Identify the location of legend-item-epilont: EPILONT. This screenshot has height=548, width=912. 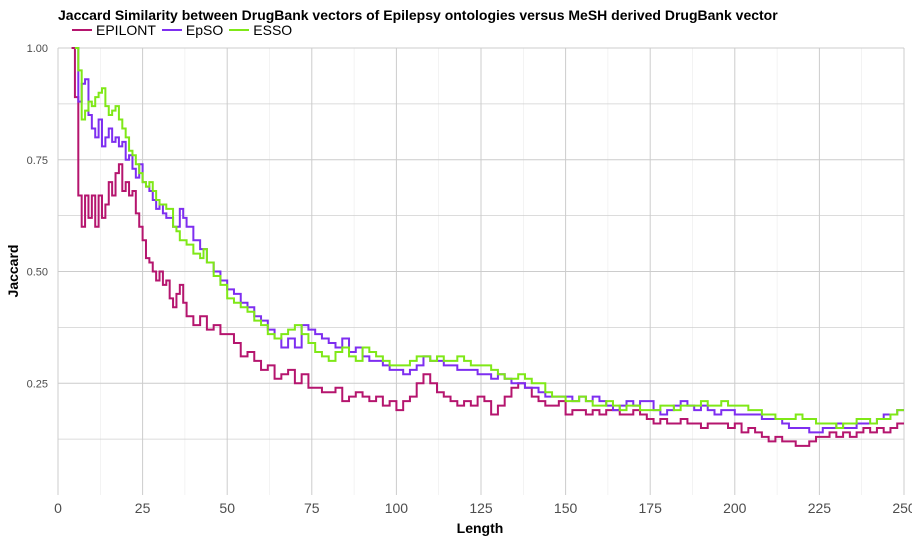
(114, 30).